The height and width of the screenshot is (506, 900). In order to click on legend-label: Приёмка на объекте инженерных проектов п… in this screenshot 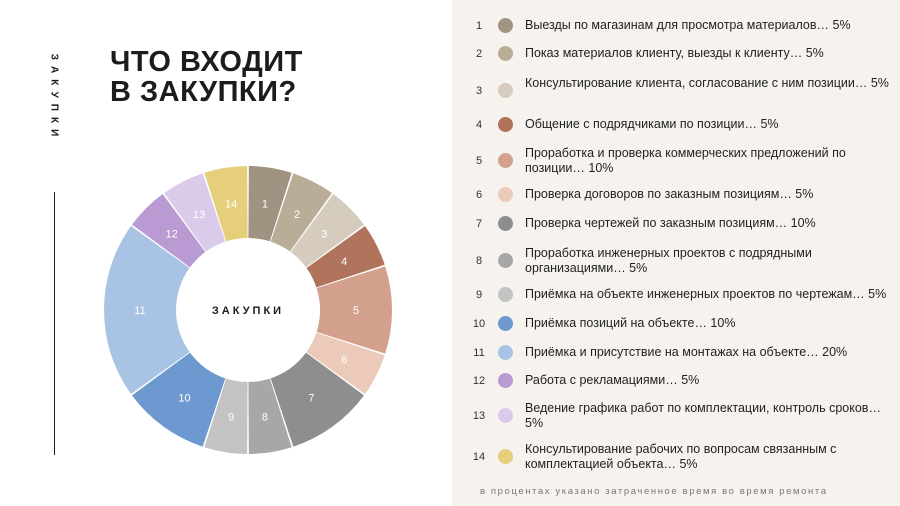, I will do `click(706, 294)`.